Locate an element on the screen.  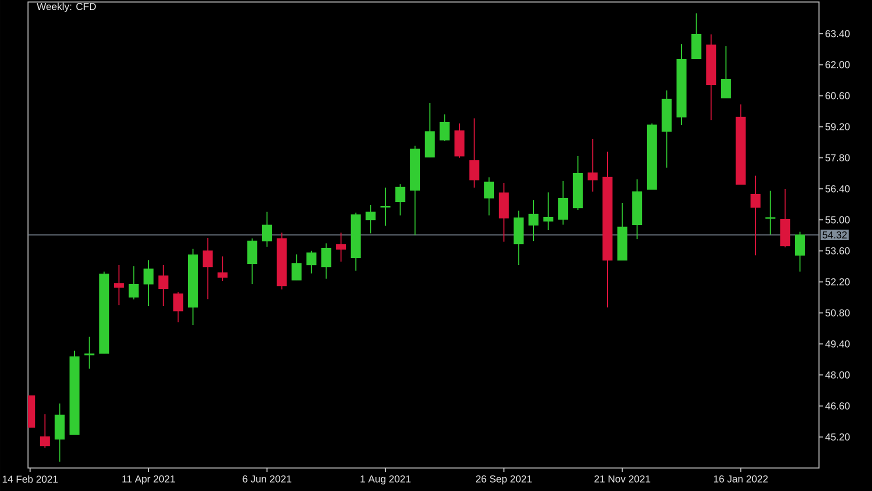
y-tick-label: 57.80 is located at coordinates (837, 158).